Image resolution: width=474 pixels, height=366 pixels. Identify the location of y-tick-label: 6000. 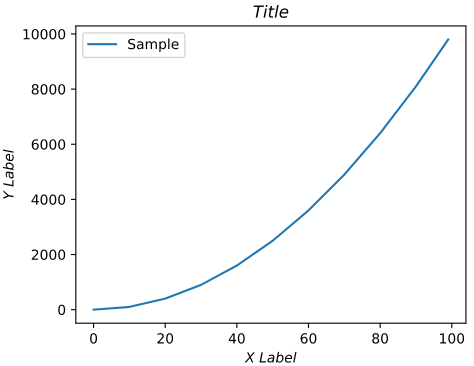
(49, 144).